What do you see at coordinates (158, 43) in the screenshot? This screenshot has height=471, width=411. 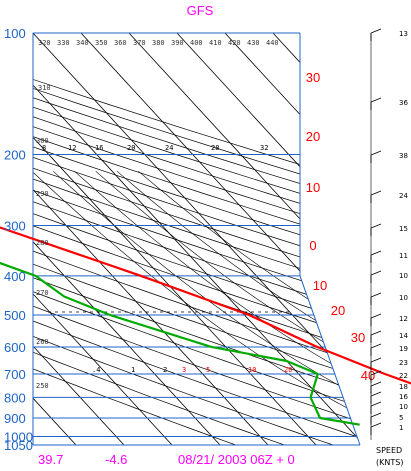 I see `theta-label: 380` at bounding box center [158, 43].